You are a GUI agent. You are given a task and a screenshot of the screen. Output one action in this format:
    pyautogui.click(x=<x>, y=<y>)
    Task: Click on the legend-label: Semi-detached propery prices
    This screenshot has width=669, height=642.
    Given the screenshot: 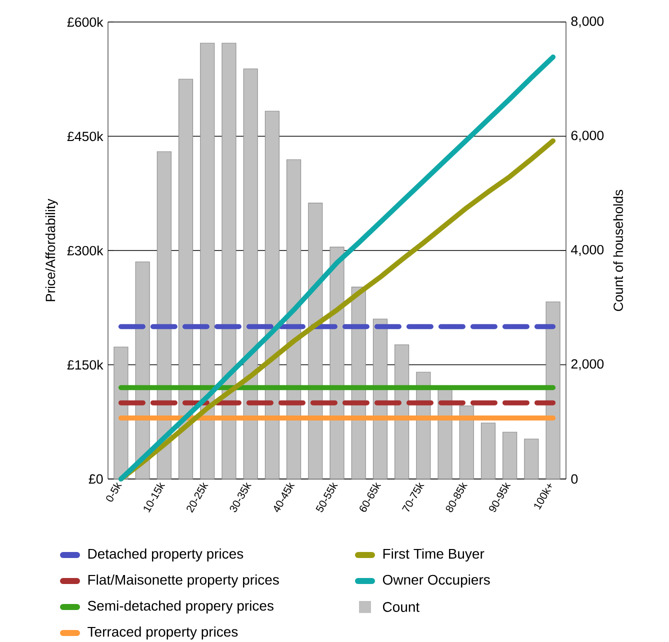 What is the action you would take?
    pyautogui.click(x=181, y=607)
    